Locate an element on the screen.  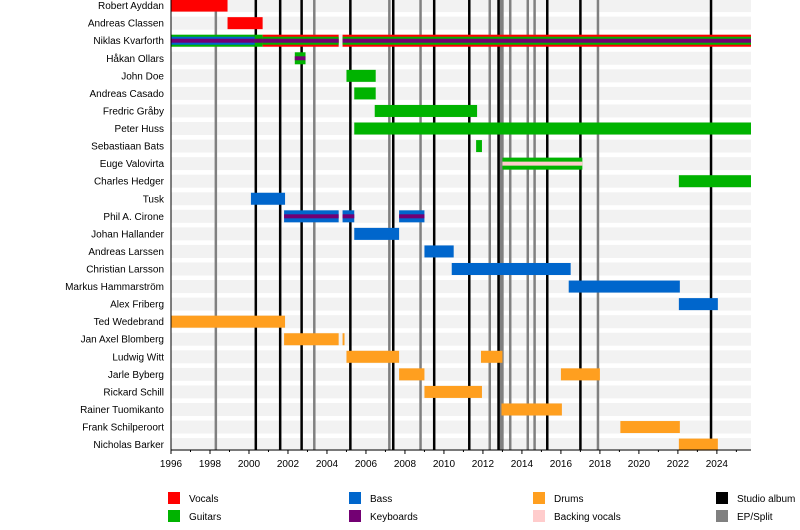
member-label: Ted Wedebrand is located at coordinates (129, 322).